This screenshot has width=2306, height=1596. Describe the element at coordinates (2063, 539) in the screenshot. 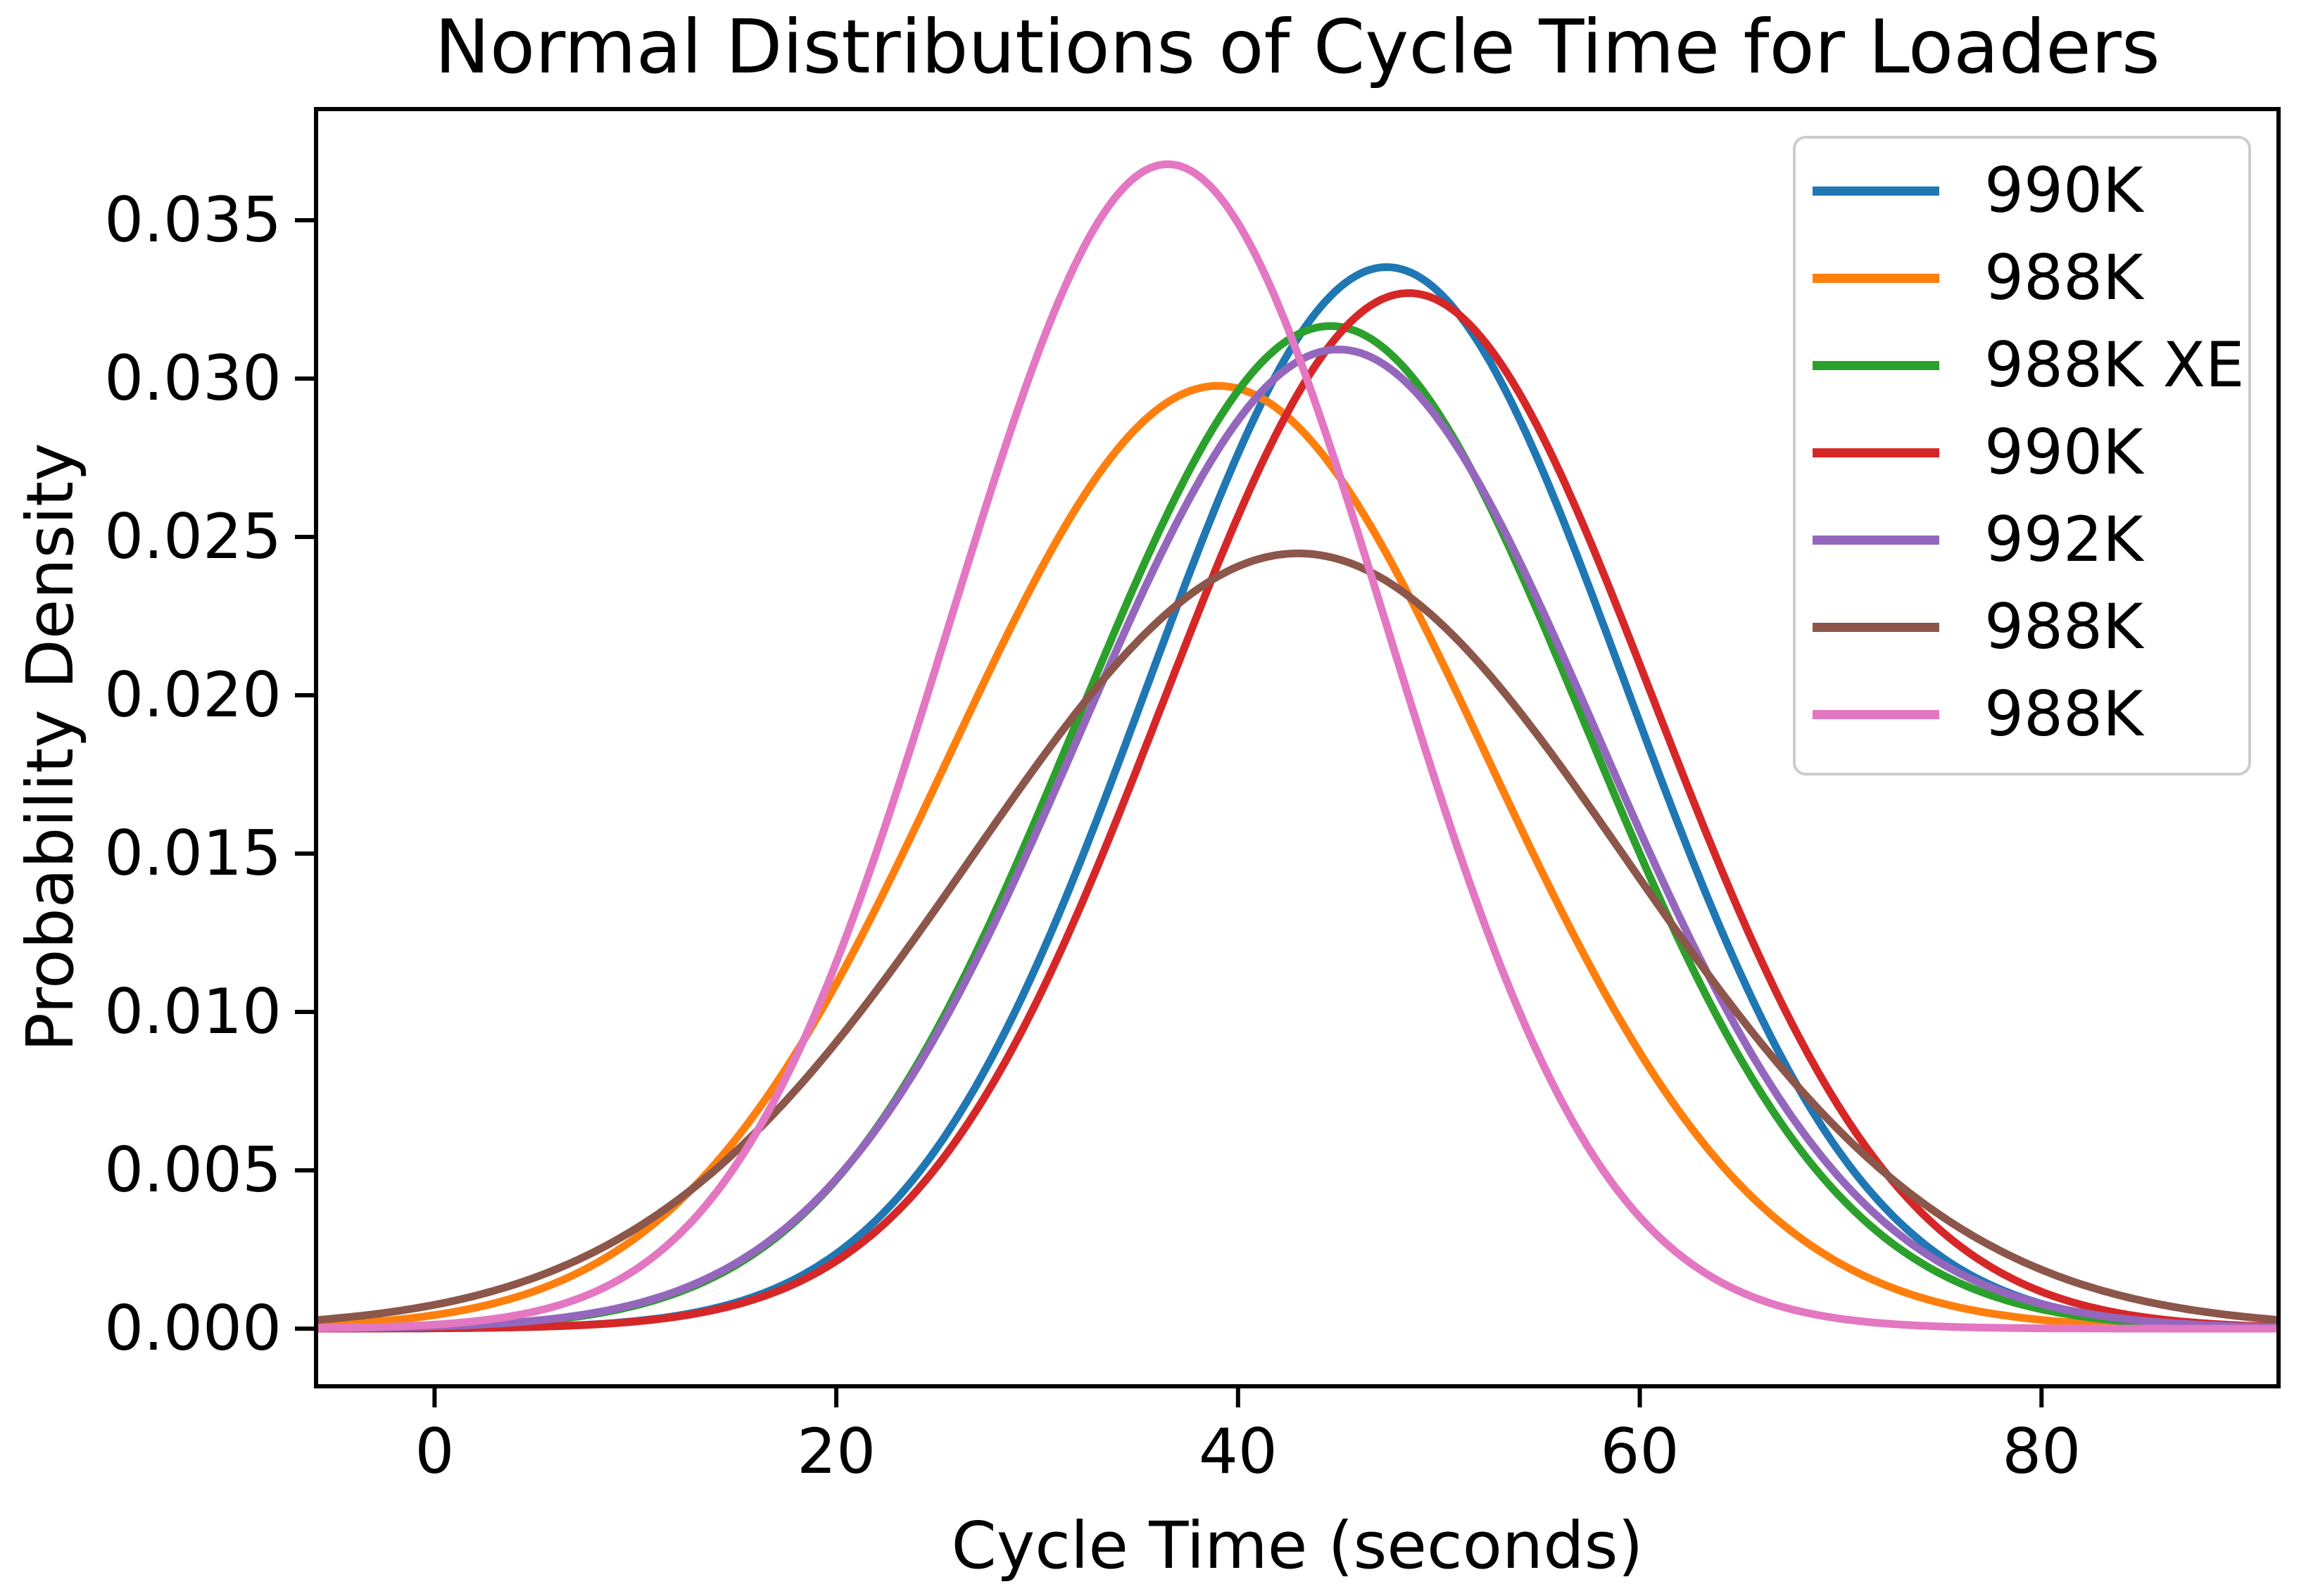

I see `legend-item-label: 992K` at that location.